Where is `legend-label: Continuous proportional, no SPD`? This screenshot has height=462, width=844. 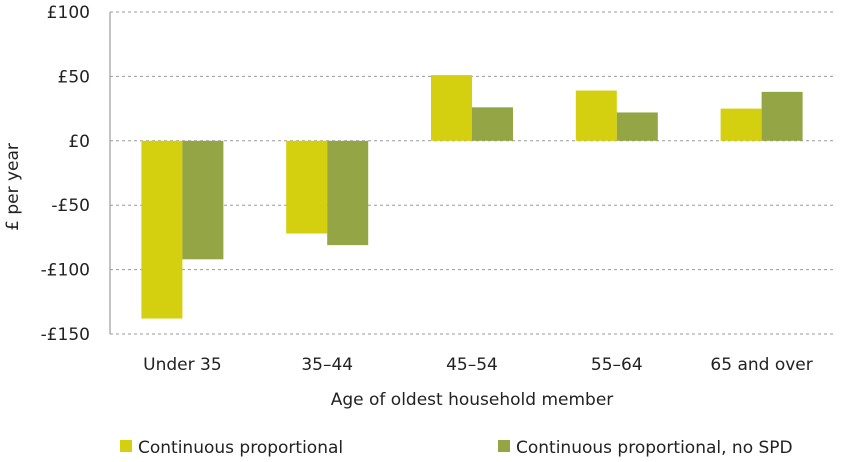
legend-label: Continuous proportional, no SPD is located at coordinates (654, 448).